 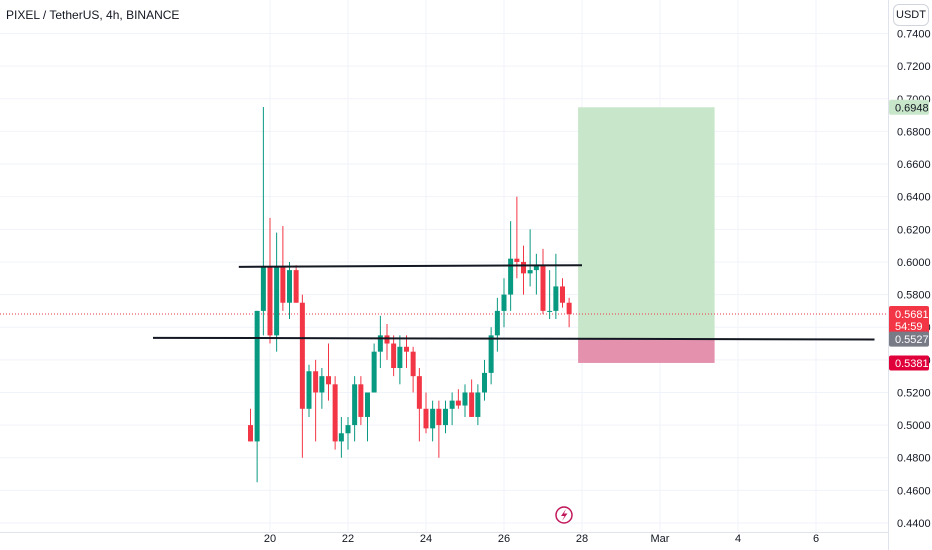 I want to click on resistance-line, so click(x=410, y=266).